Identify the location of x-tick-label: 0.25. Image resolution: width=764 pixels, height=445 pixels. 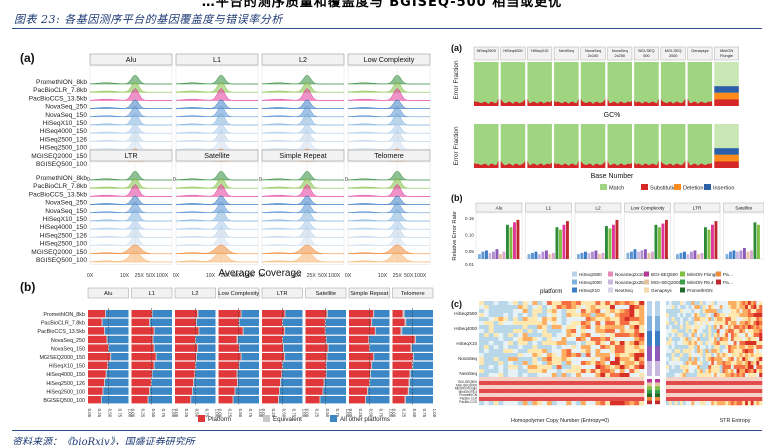
(317, 413).